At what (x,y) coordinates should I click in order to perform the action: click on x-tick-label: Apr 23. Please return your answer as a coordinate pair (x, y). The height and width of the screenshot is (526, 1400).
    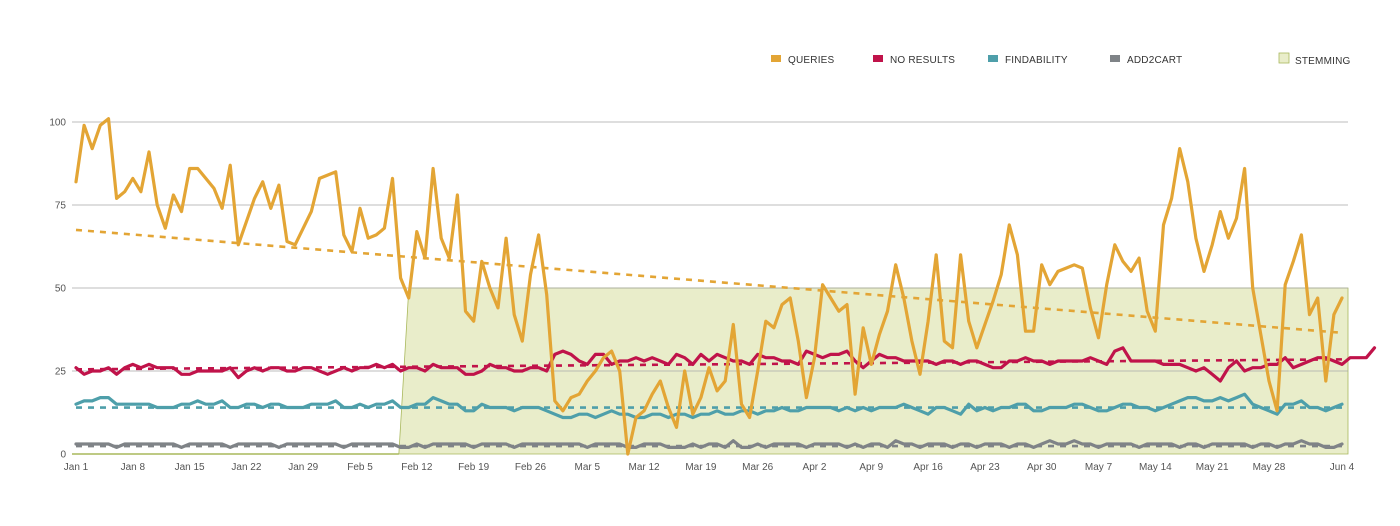
    Looking at the image, I should click on (985, 467).